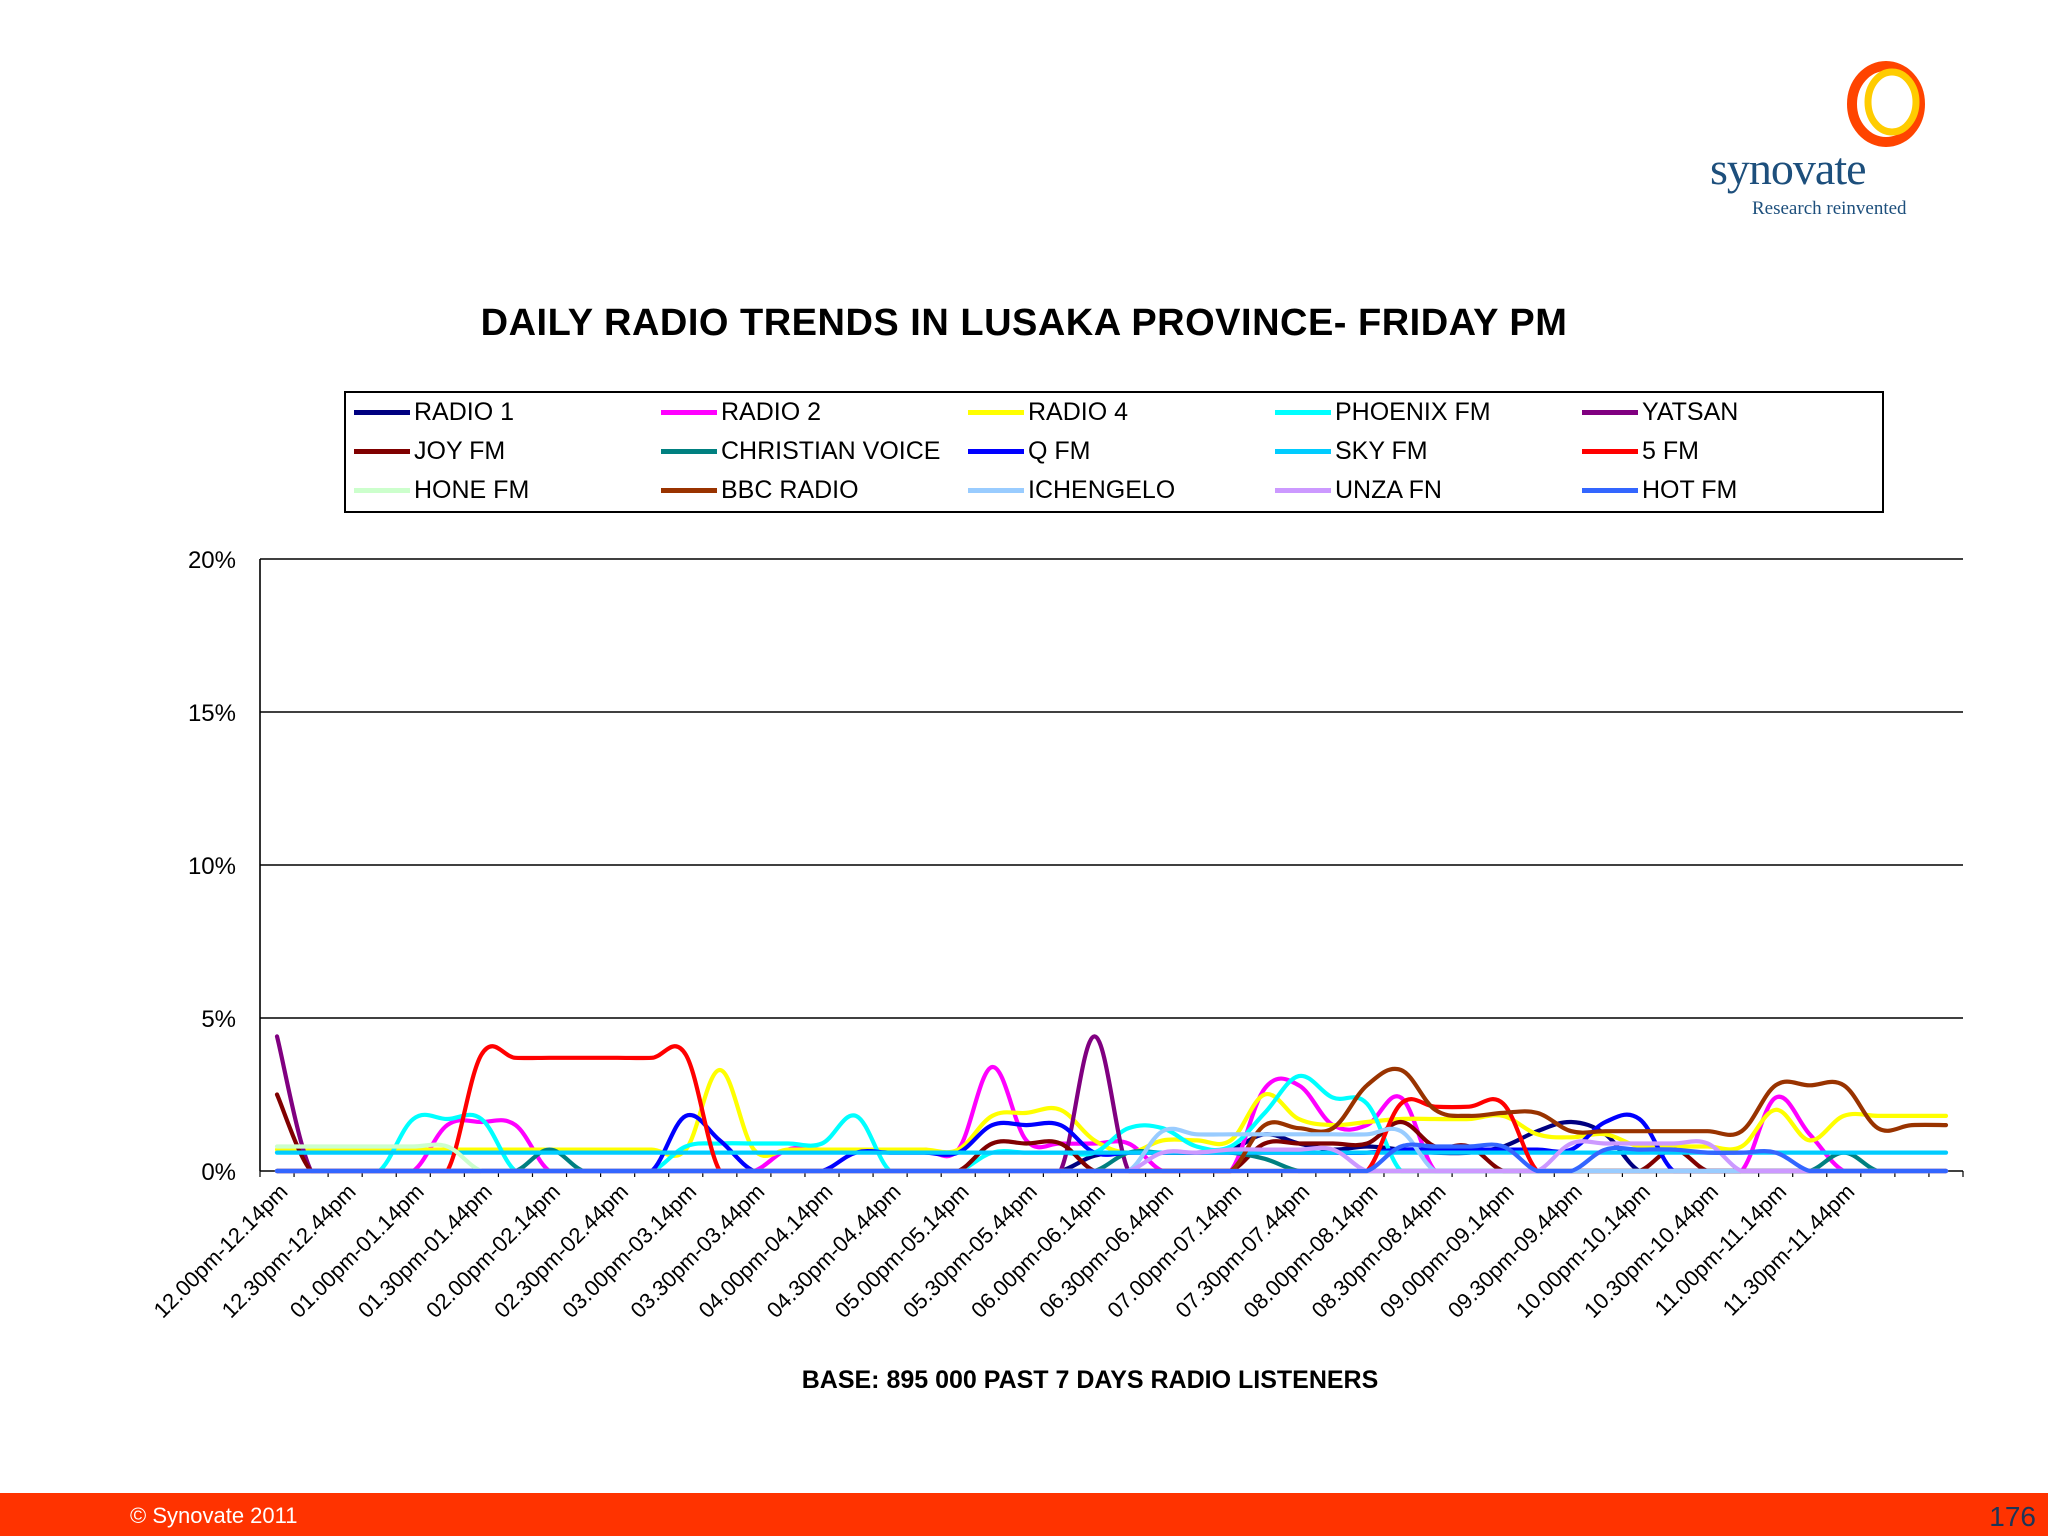 The height and width of the screenshot is (1536, 2048). I want to click on synovate-logo: synovate Research reinvented, so click(1820, 145).